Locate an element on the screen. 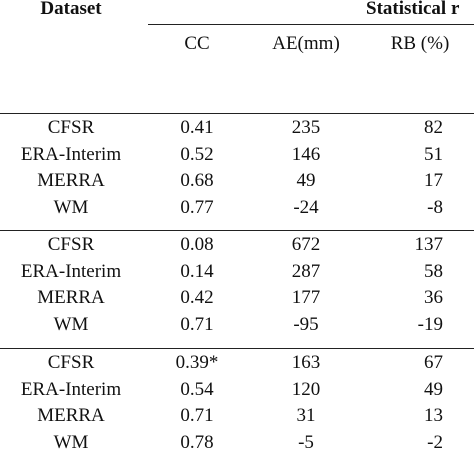 The width and height of the screenshot is (474, 474). ae-cell: 163 is located at coordinates (306, 362).